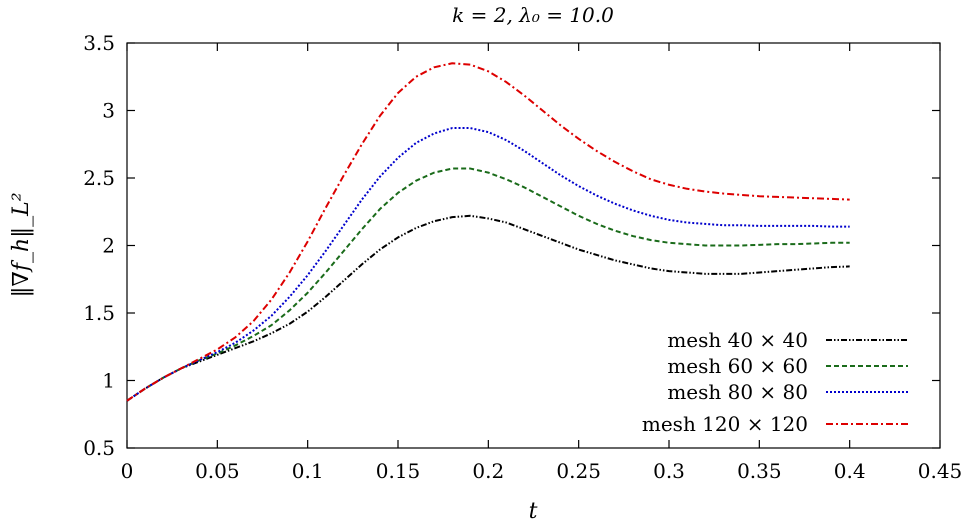  Describe the element at coordinates (850, 471) in the screenshot. I see `x-tick-label: 0.4` at that location.